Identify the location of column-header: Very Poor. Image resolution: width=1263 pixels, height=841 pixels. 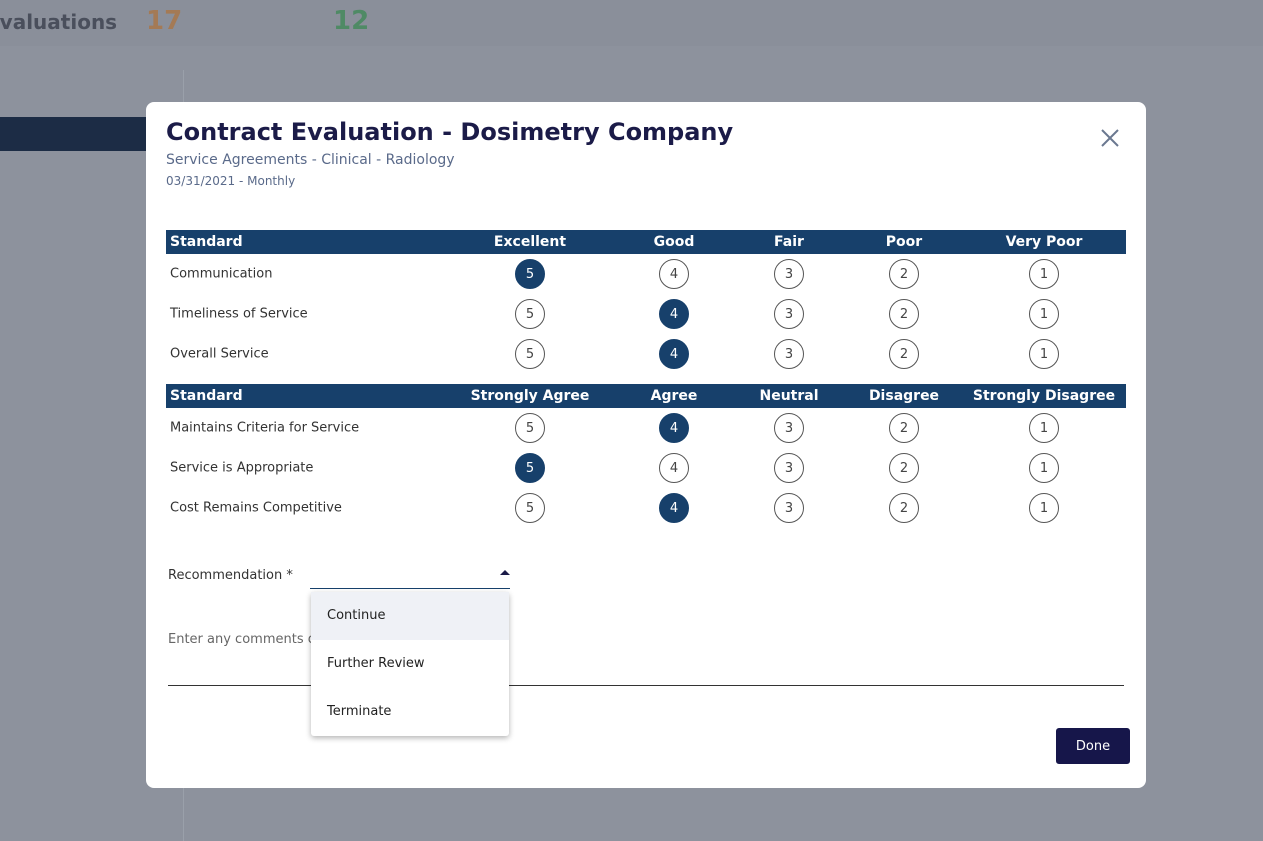
(1044, 242).